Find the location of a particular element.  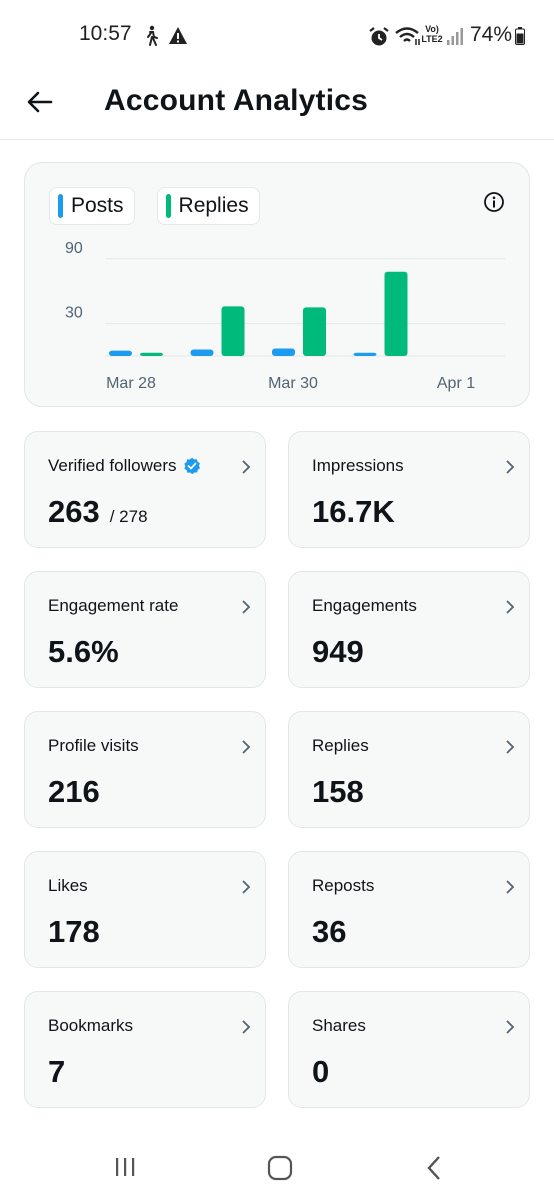

stat-card-replies: Replies 158 is located at coordinates (409, 769).